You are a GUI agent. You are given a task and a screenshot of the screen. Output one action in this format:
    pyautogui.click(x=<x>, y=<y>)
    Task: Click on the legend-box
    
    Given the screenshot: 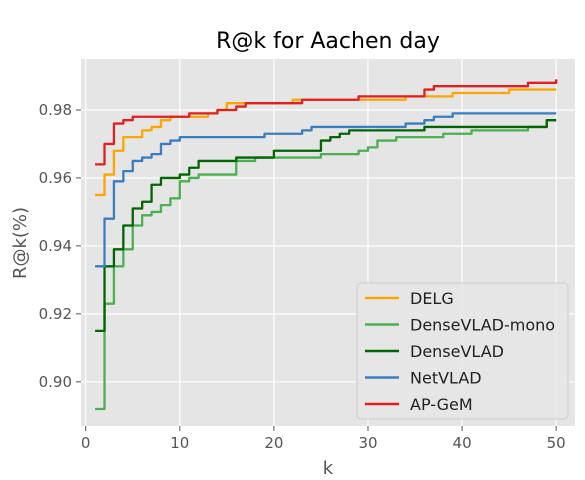 What is the action you would take?
    pyautogui.click(x=462, y=351)
    